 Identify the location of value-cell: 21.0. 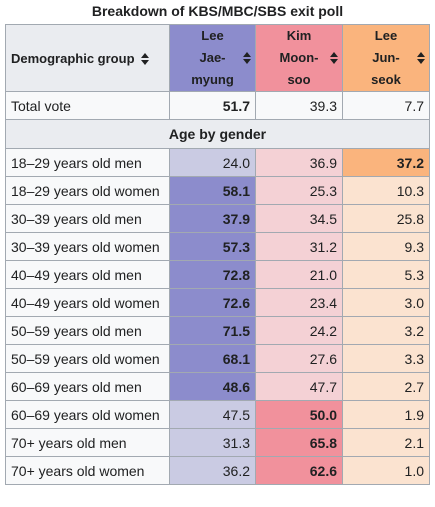
(299, 274).